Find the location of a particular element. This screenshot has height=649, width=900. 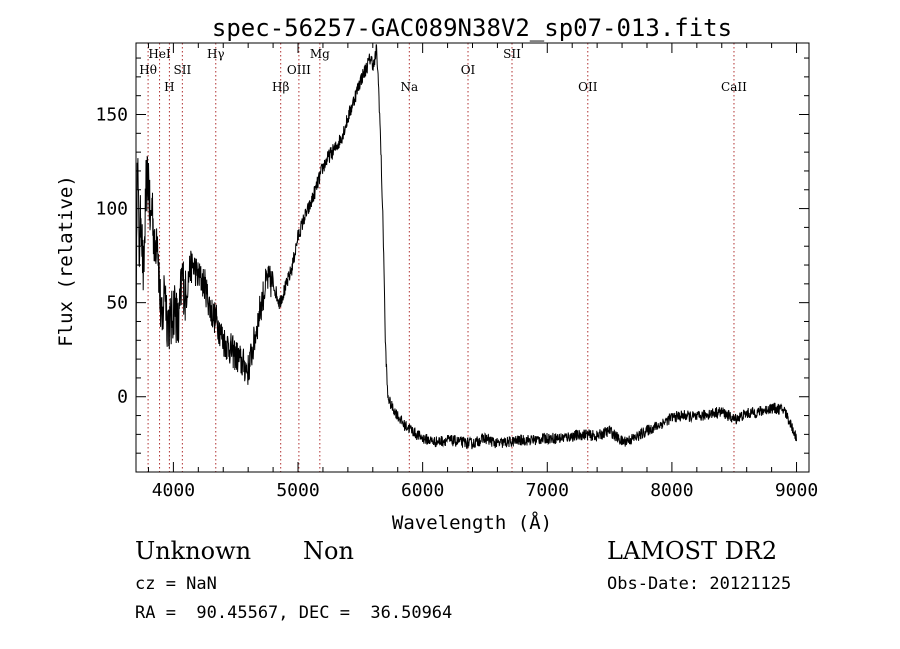

object-subclass: Non is located at coordinates (328, 551).